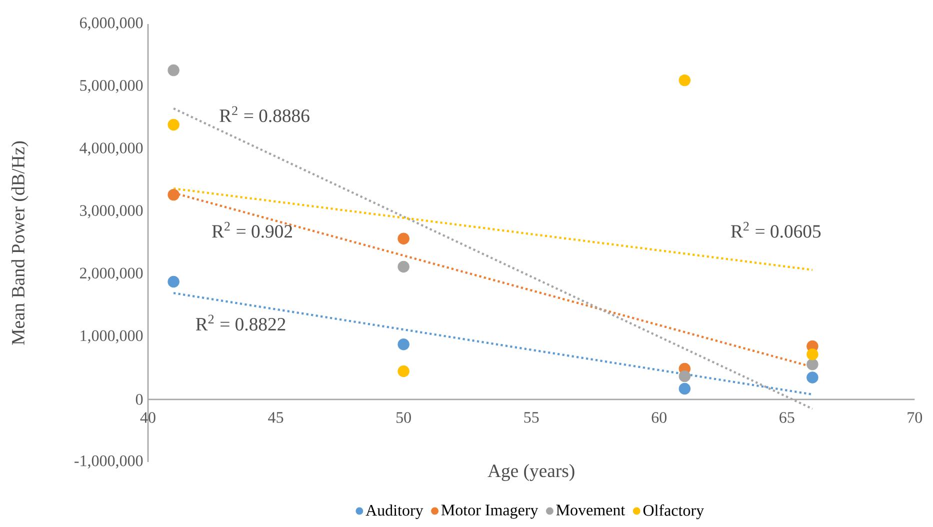 The image size is (933, 527). I want to click on y-tick-label: 1,000,000, so click(111, 337).